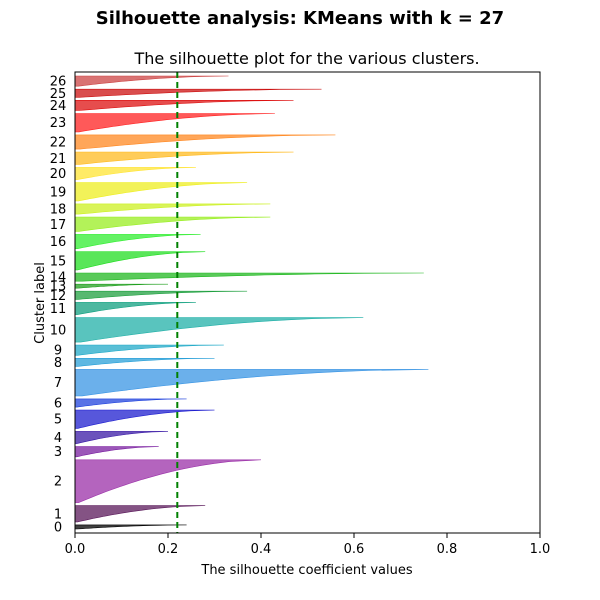 This screenshot has height=600, width=600. What do you see at coordinates (58, 82) in the screenshot?
I see `cluster-label: 26` at bounding box center [58, 82].